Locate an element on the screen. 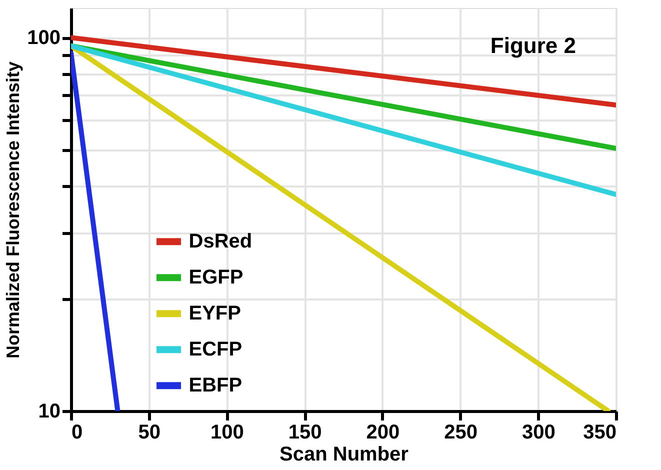  y-tick-label: 10 is located at coordinates (49, 411).